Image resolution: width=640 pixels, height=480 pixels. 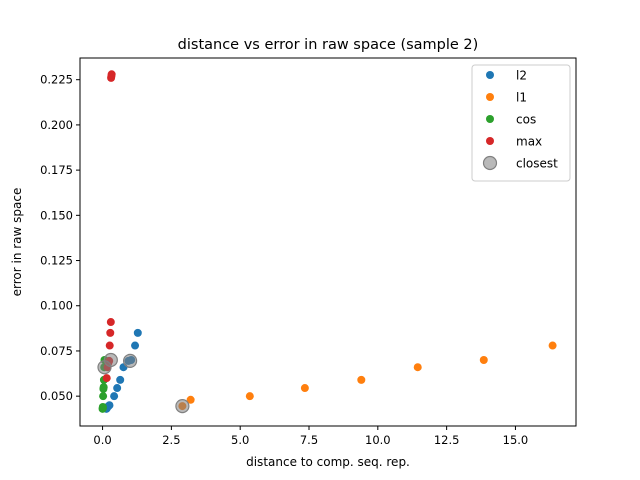 What do you see at coordinates (447, 440) in the screenshot?
I see `x-tick-label: 12.5` at bounding box center [447, 440].